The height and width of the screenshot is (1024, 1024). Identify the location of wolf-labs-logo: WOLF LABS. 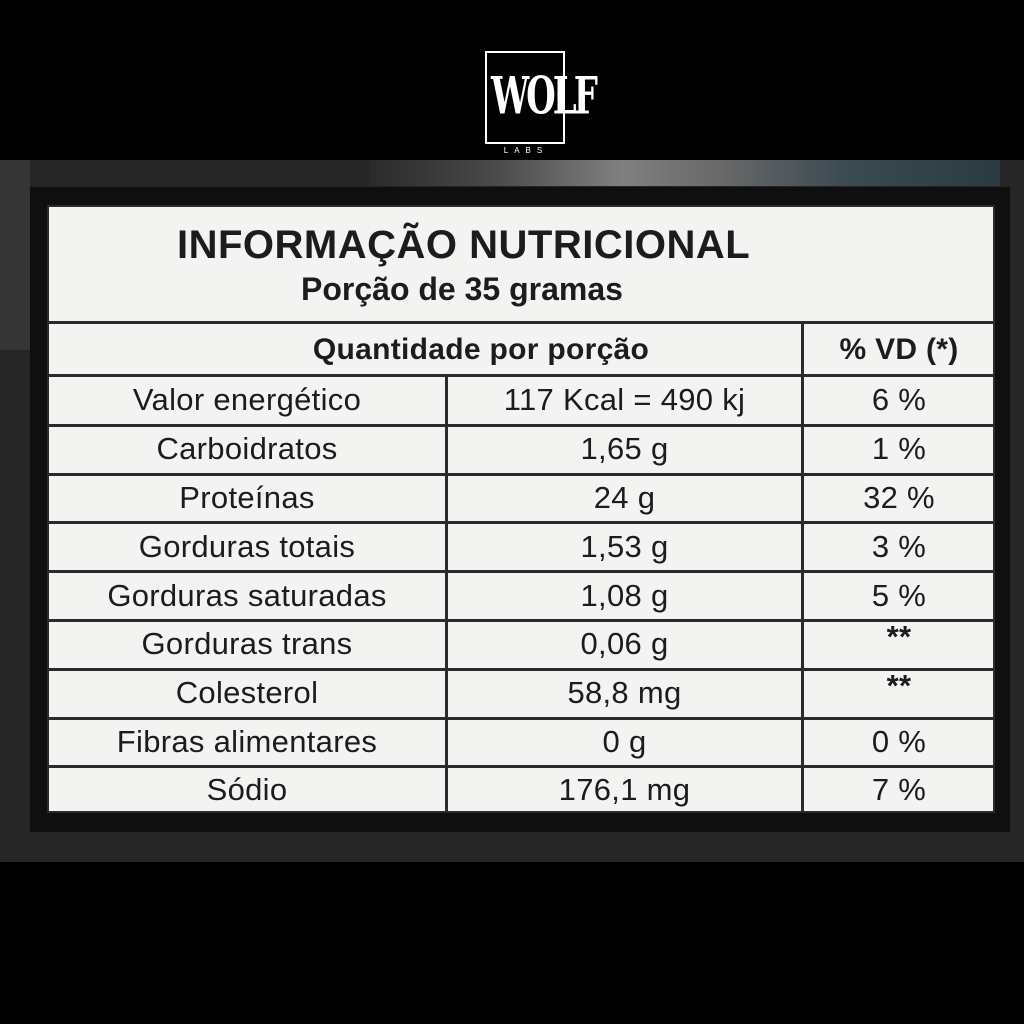
(541, 104).